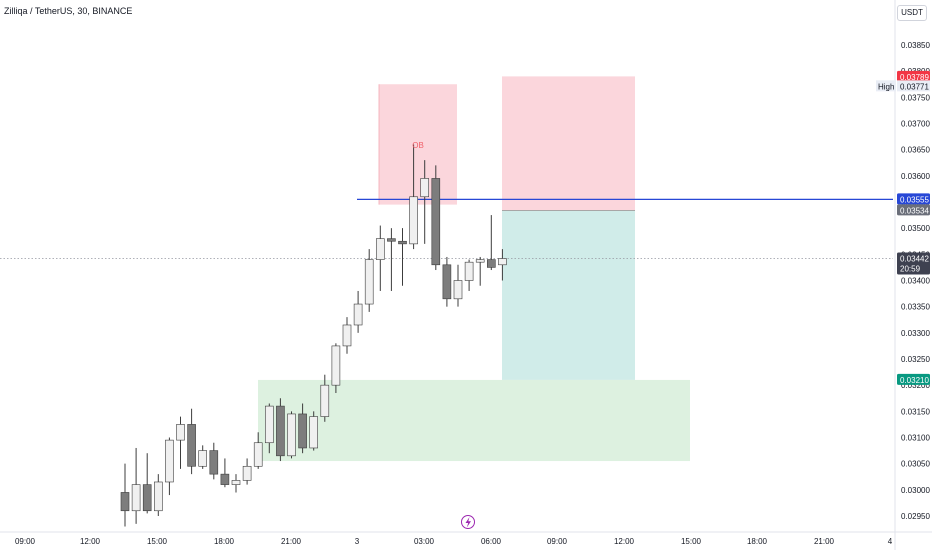 This screenshot has width=932, height=555. I want to click on current-price-tag-bg, so click(913, 263).